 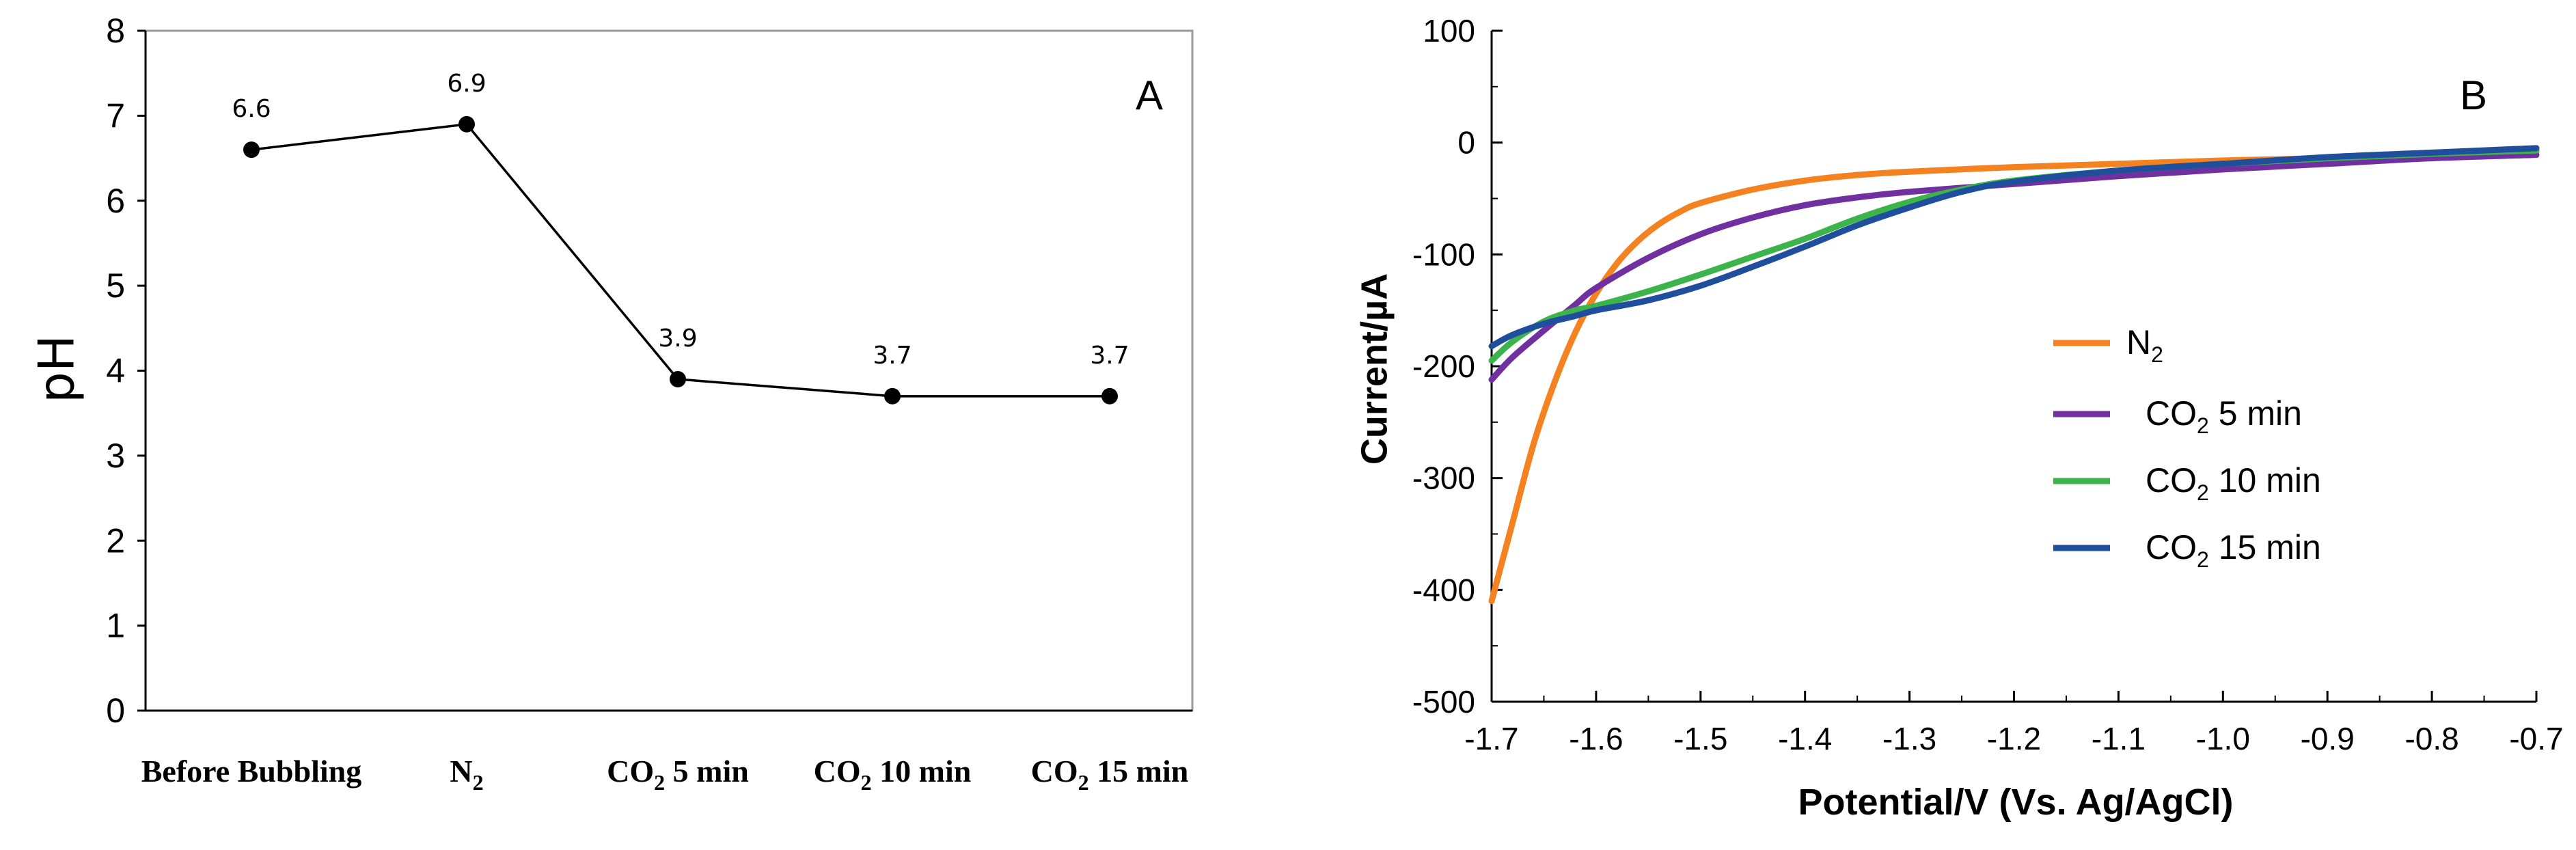 I want to click on panel-a-y-tick-label: 0, so click(x=115, y=710).